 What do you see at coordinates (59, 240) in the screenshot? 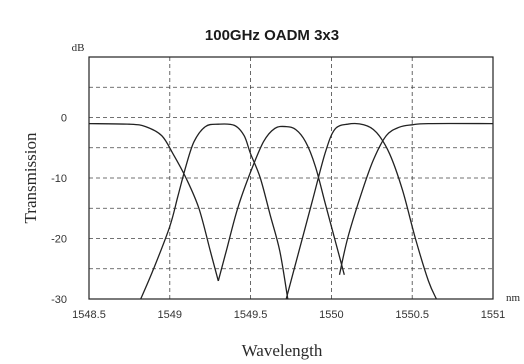
I see `y-tick-label: -20` at bounding box center [59, 240].